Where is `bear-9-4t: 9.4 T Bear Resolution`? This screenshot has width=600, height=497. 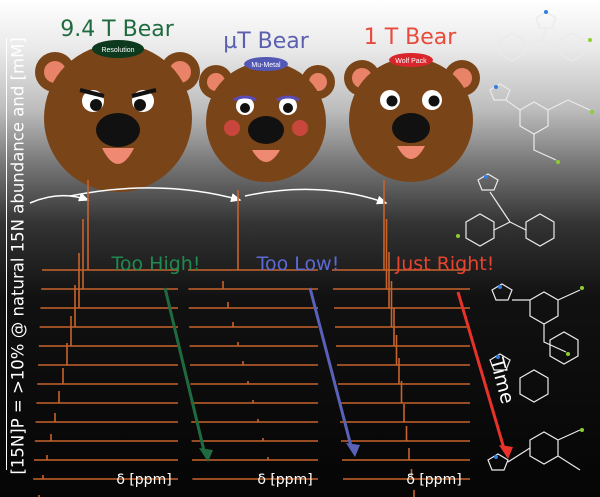 bear-9-4t: 9.4 T Bear Resolution is located at coordinates (117, 104).